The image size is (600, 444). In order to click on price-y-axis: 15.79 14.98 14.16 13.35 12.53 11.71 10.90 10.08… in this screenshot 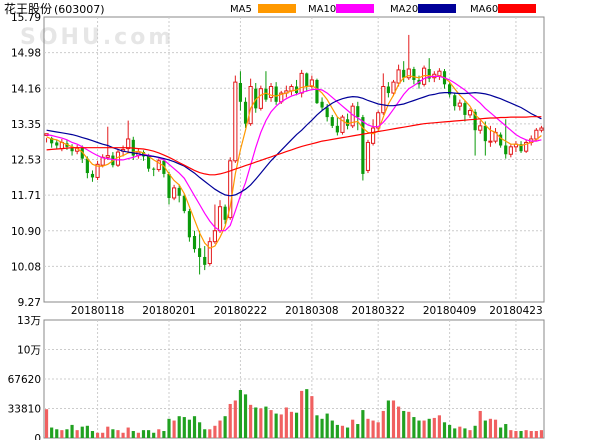, I will do `click(26, 160)`.